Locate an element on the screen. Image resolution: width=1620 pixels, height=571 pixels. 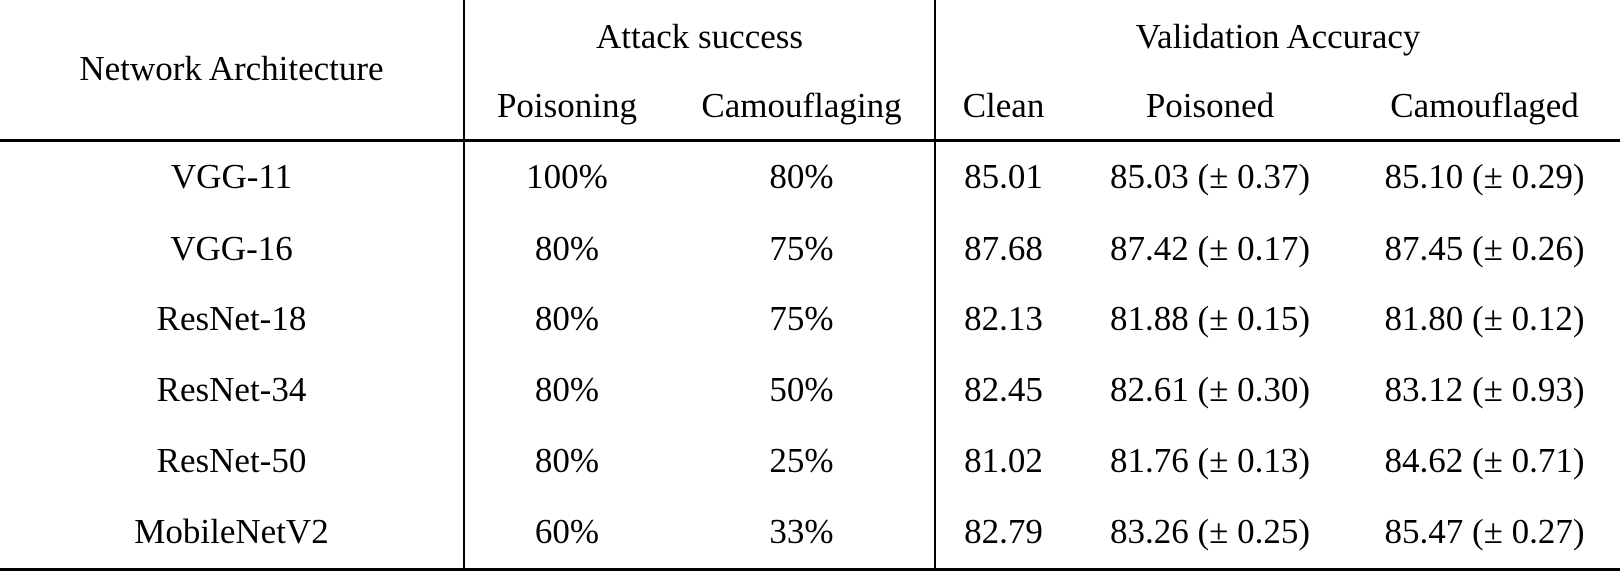
column-header-camouflaging: Camouflaging is located at coordinates (803, 108).